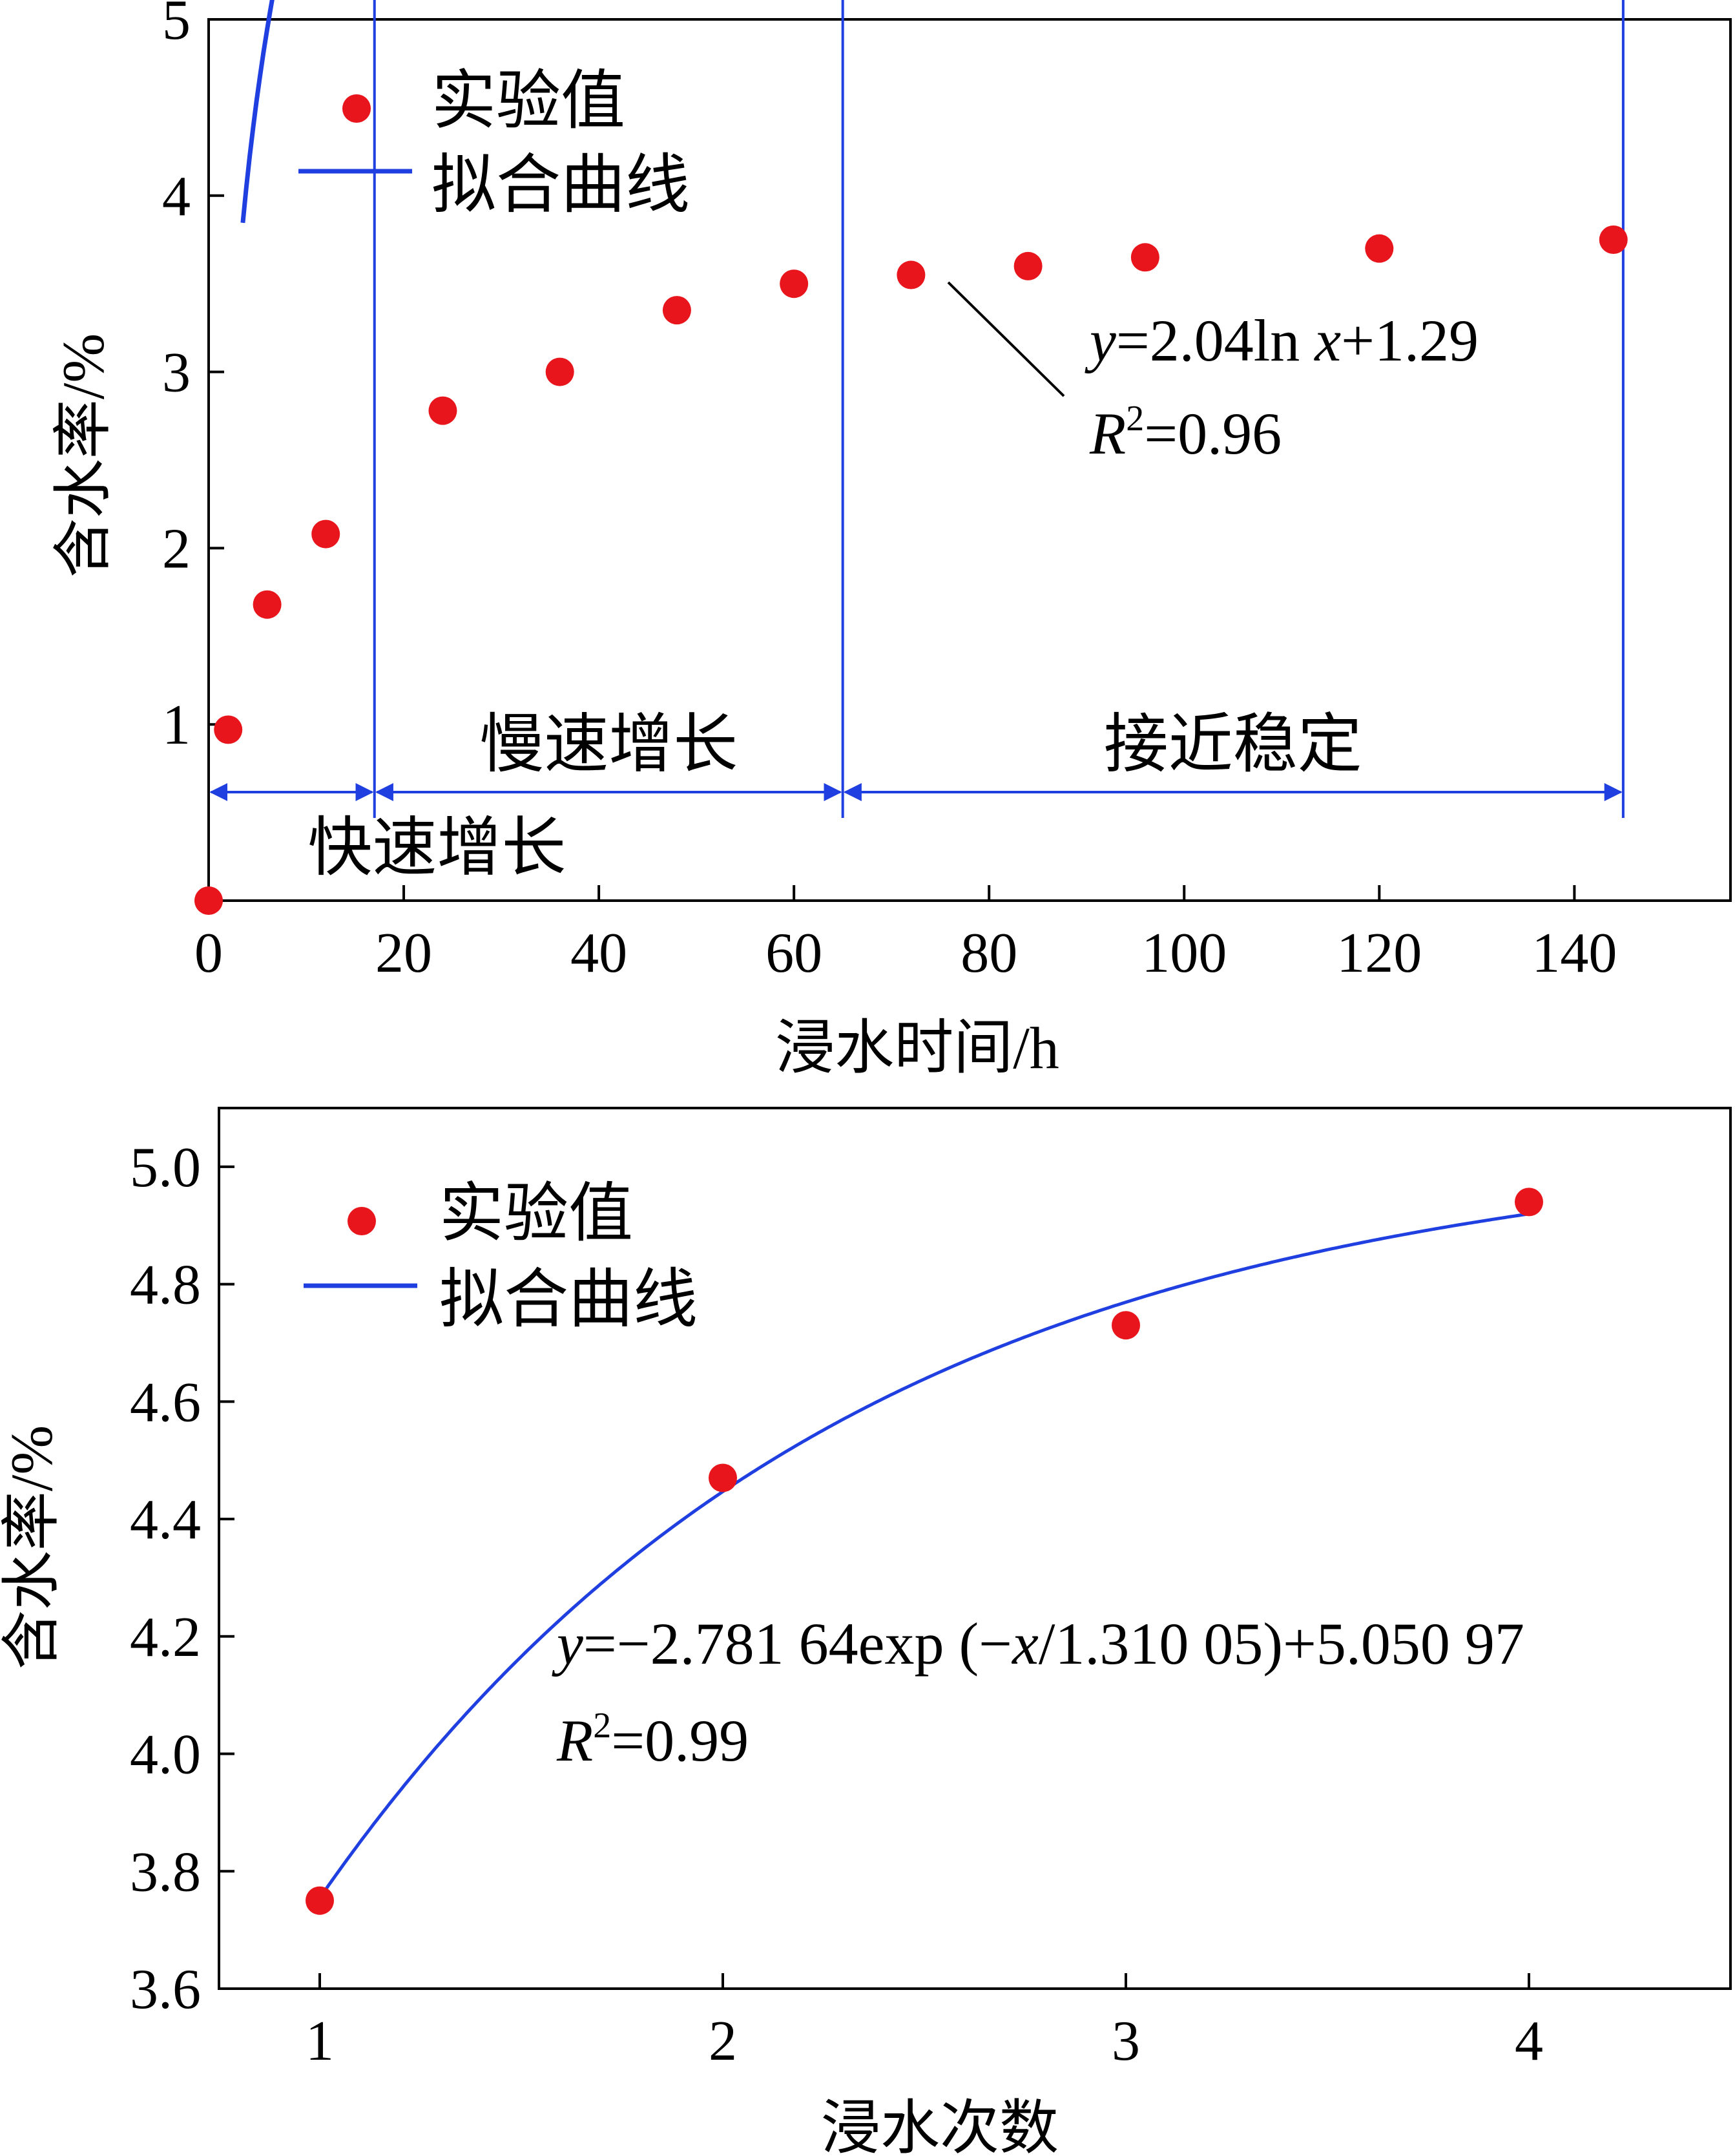  I want to click on y-tick-labels: 1 2 3 4 5, so click(177, 378).